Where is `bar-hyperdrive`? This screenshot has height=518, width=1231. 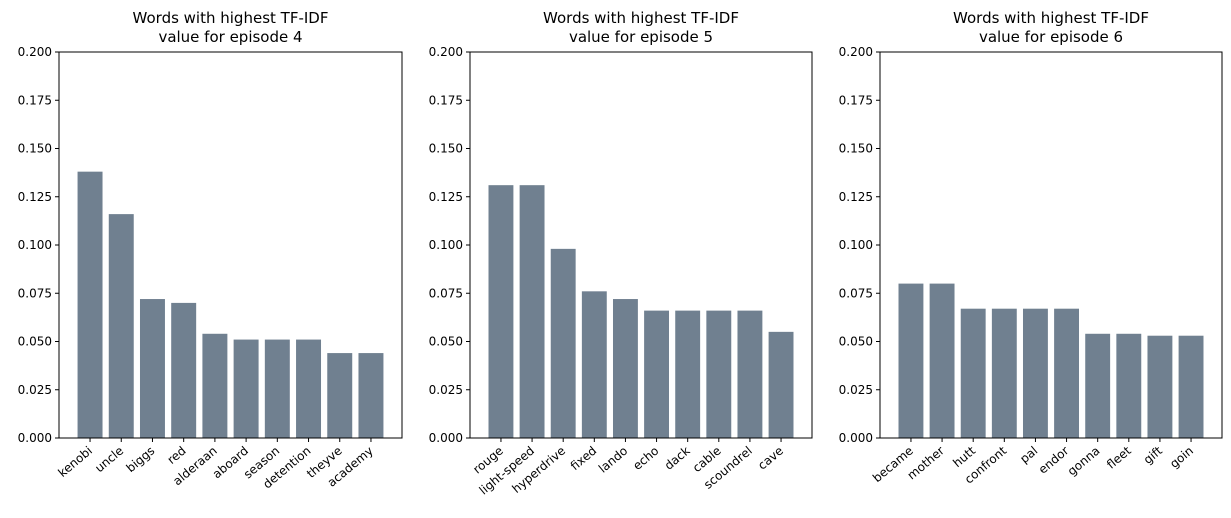 bar-hyperdrive is located at coordinates (563, 343).